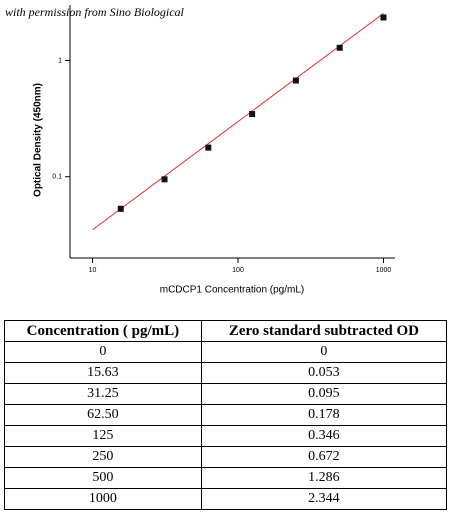 Image resolution: width=450 pixels, height=513 pixels. What do you see at coordinates (103, 373) in the screenshot?
I see `table-cell: 15.63` at bounding box center [103, 373].